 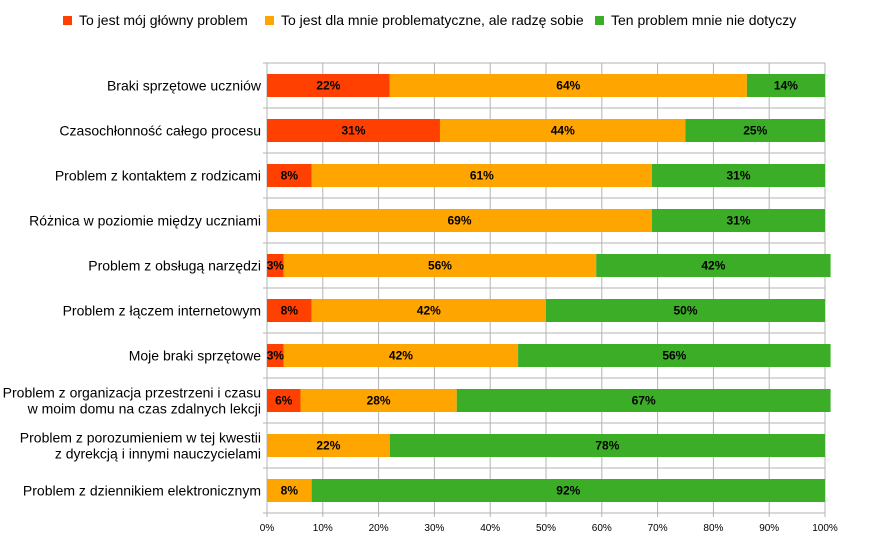 I want to click on x-tick-label: 100%, so click(x=825, y=528).